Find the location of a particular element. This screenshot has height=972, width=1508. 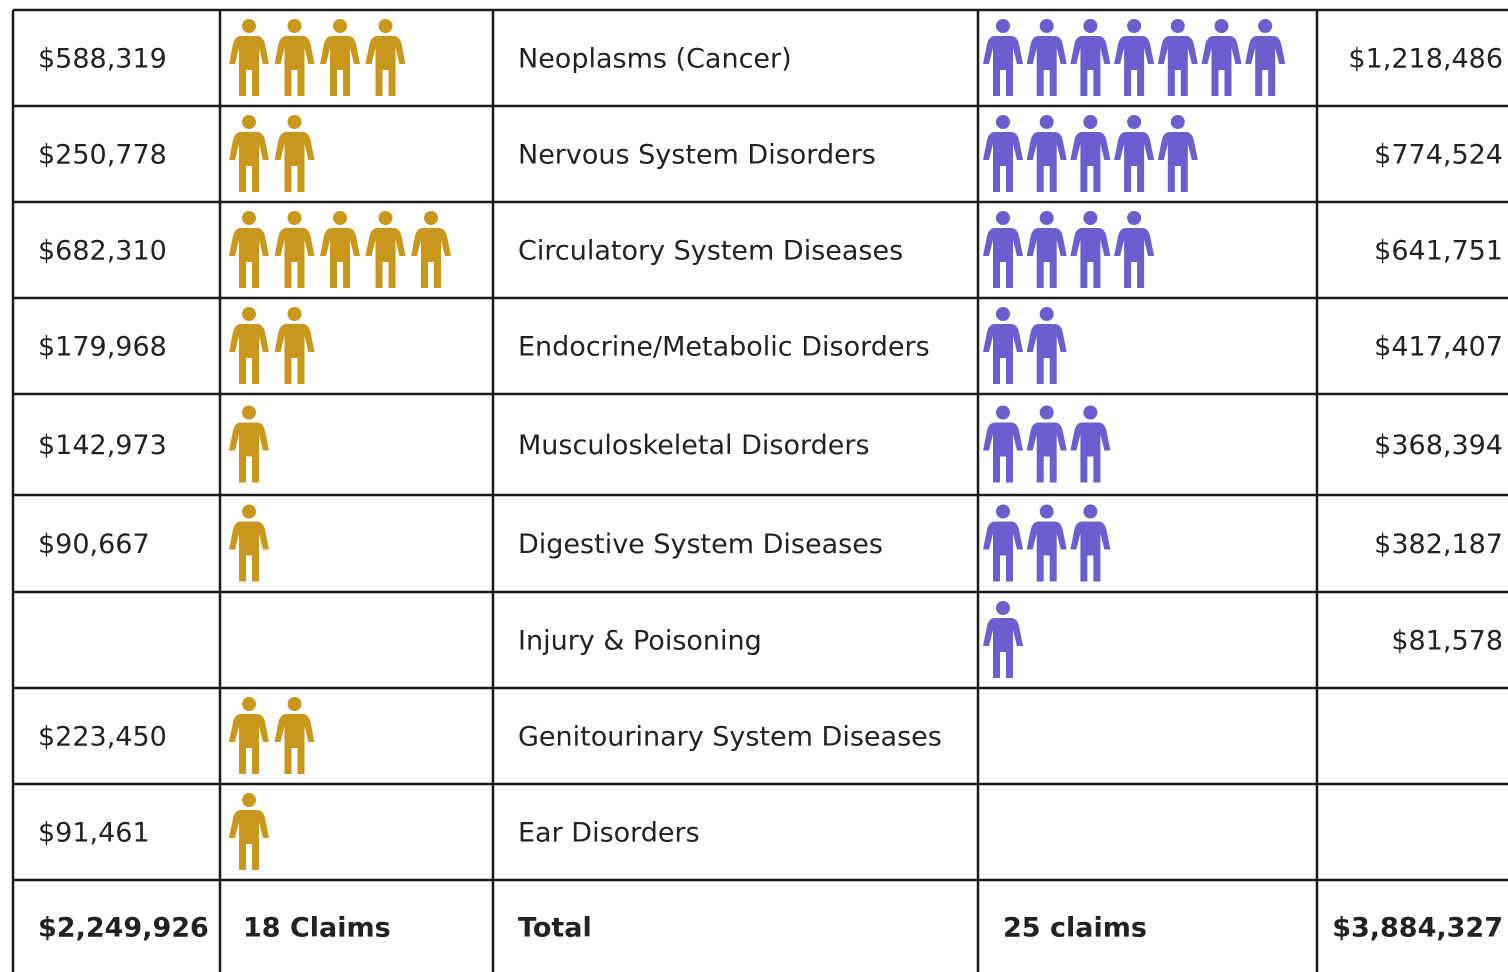

right-amount: $417,407 is located at coordinates (1438, 347).